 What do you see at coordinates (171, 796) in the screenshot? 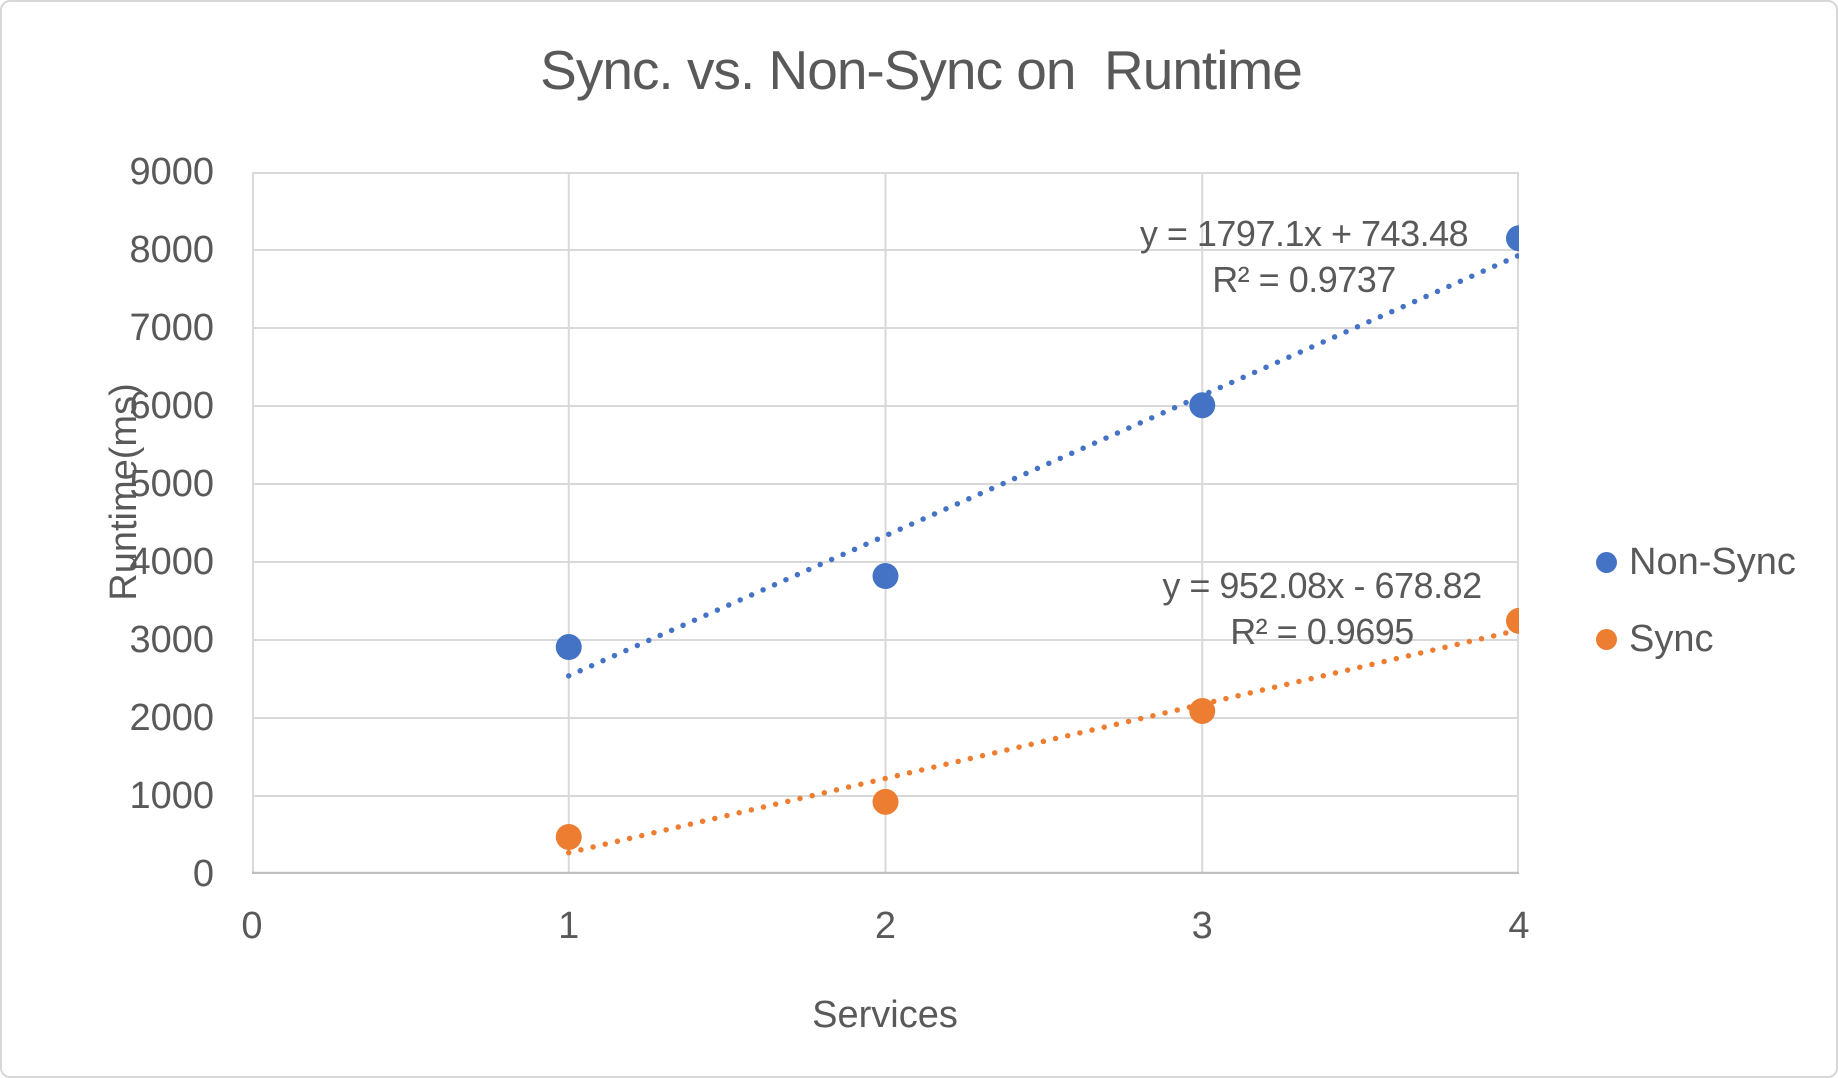
I see `y-tick-label: 1000` at bounding box center [171, 796].